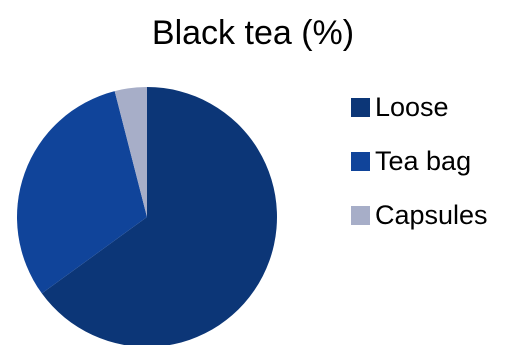  I want to click on chart-title: Black tea (%), so click(253, 33).